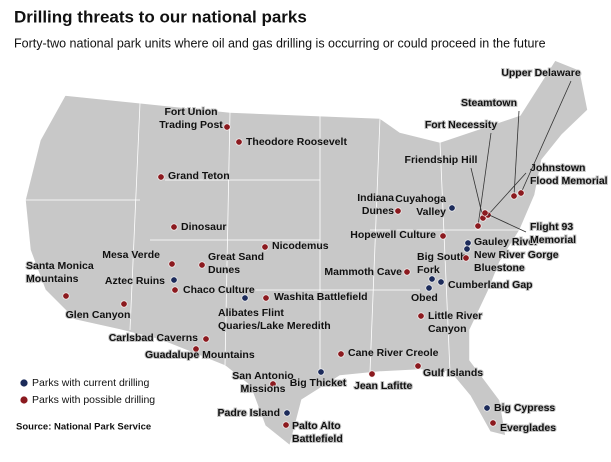 This screenshot has height=462, width=611. I want to click on park-label: Big South, so click(442, 257).